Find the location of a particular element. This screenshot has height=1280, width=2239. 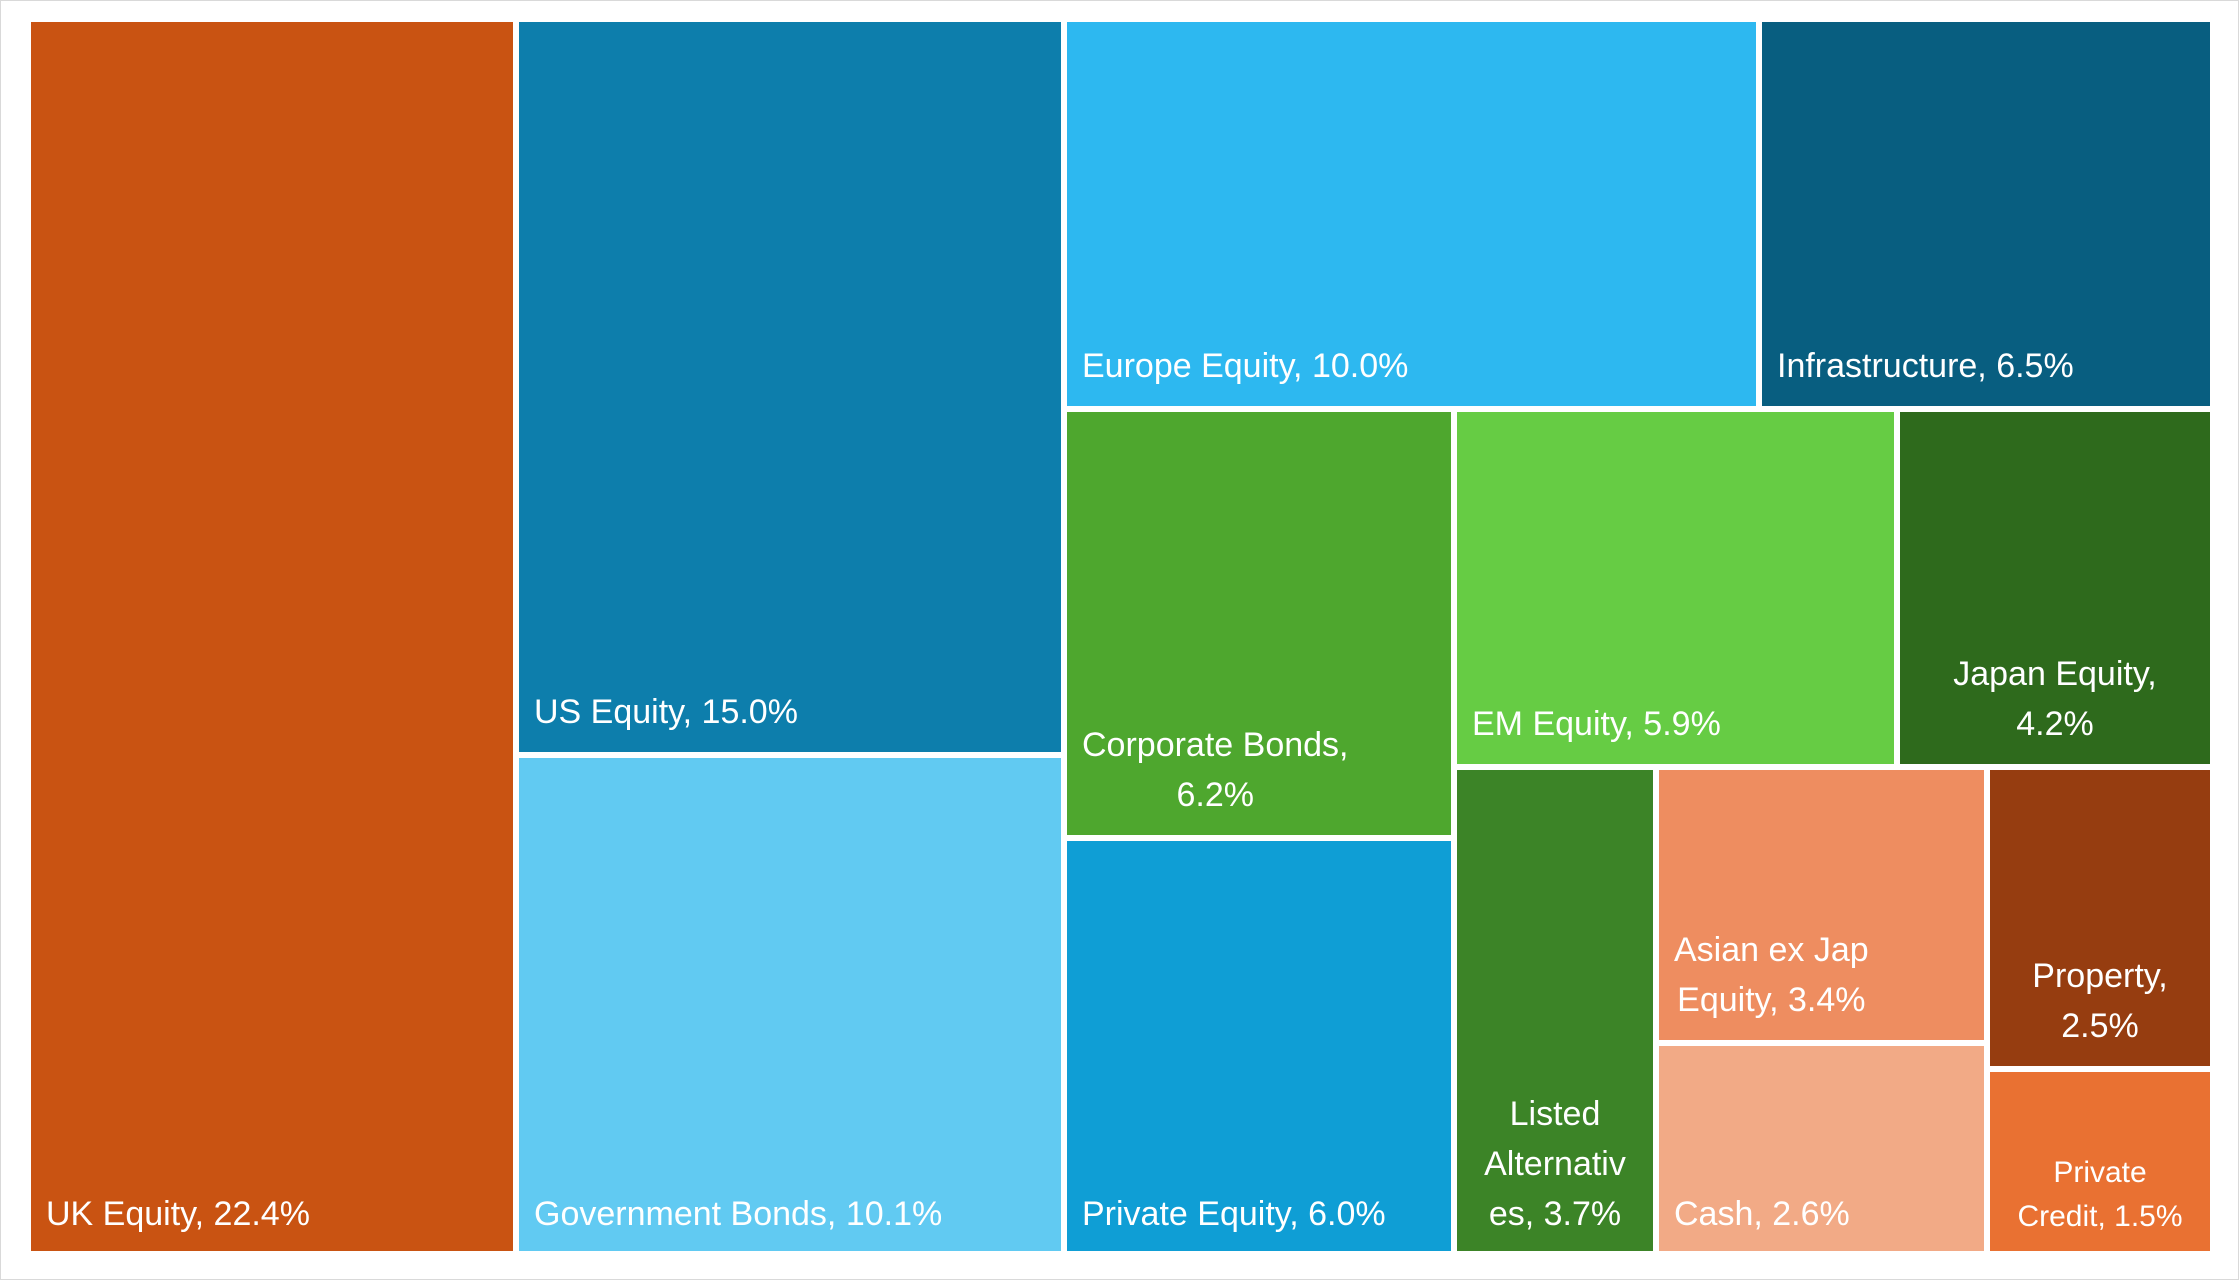

tile-label-government-bonds: Government Bonds, 10.1% is located at coordinates (738, 1214).